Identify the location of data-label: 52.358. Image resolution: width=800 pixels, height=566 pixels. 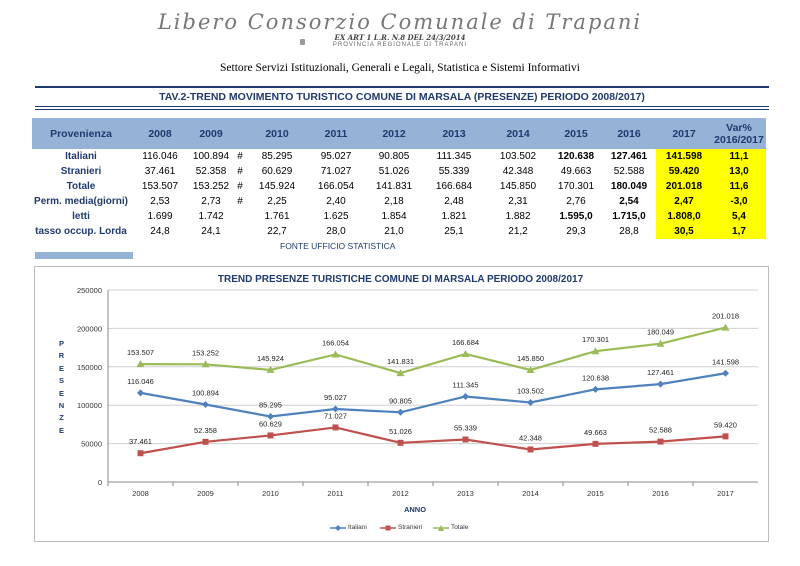
(205, 430).